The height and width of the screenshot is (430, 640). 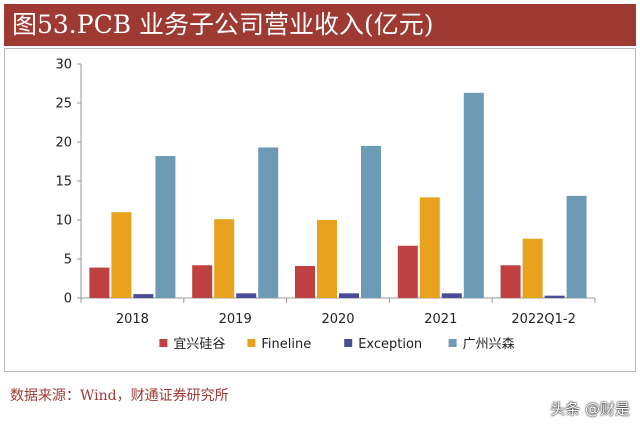 I want to click on source-note: 数据来源：Wind，财通证券研究所, so click(x=119, y=396).